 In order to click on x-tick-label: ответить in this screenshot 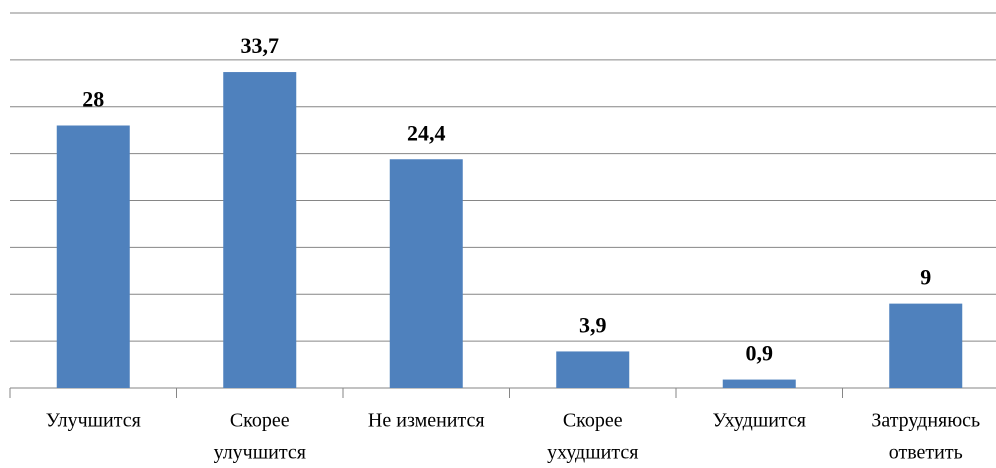, I will do `click(926, 453)`.